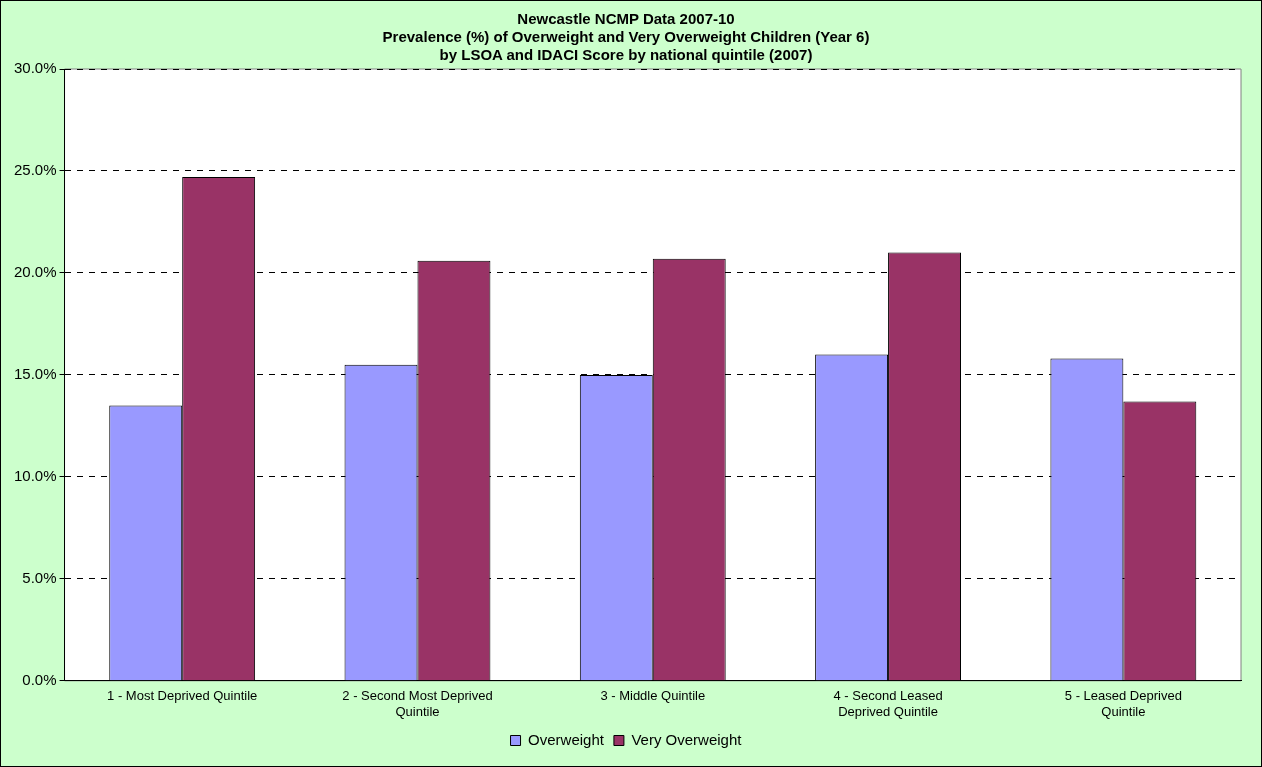 The image size is (1262, 767). What do you see at coordinates (687, 739) in the screenshot?
I see `legend-label: Very Overweight` at bounding box center [687, 739].